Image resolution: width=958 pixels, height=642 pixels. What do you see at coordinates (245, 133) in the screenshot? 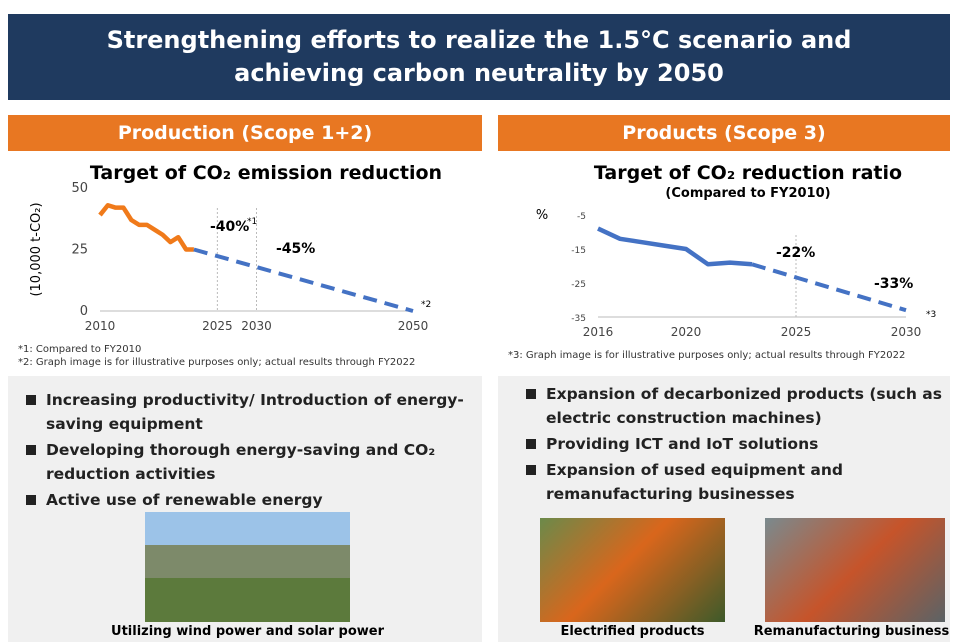
I see `section-header: Production (Scope 1+2)` at bounding box center [245, 133].